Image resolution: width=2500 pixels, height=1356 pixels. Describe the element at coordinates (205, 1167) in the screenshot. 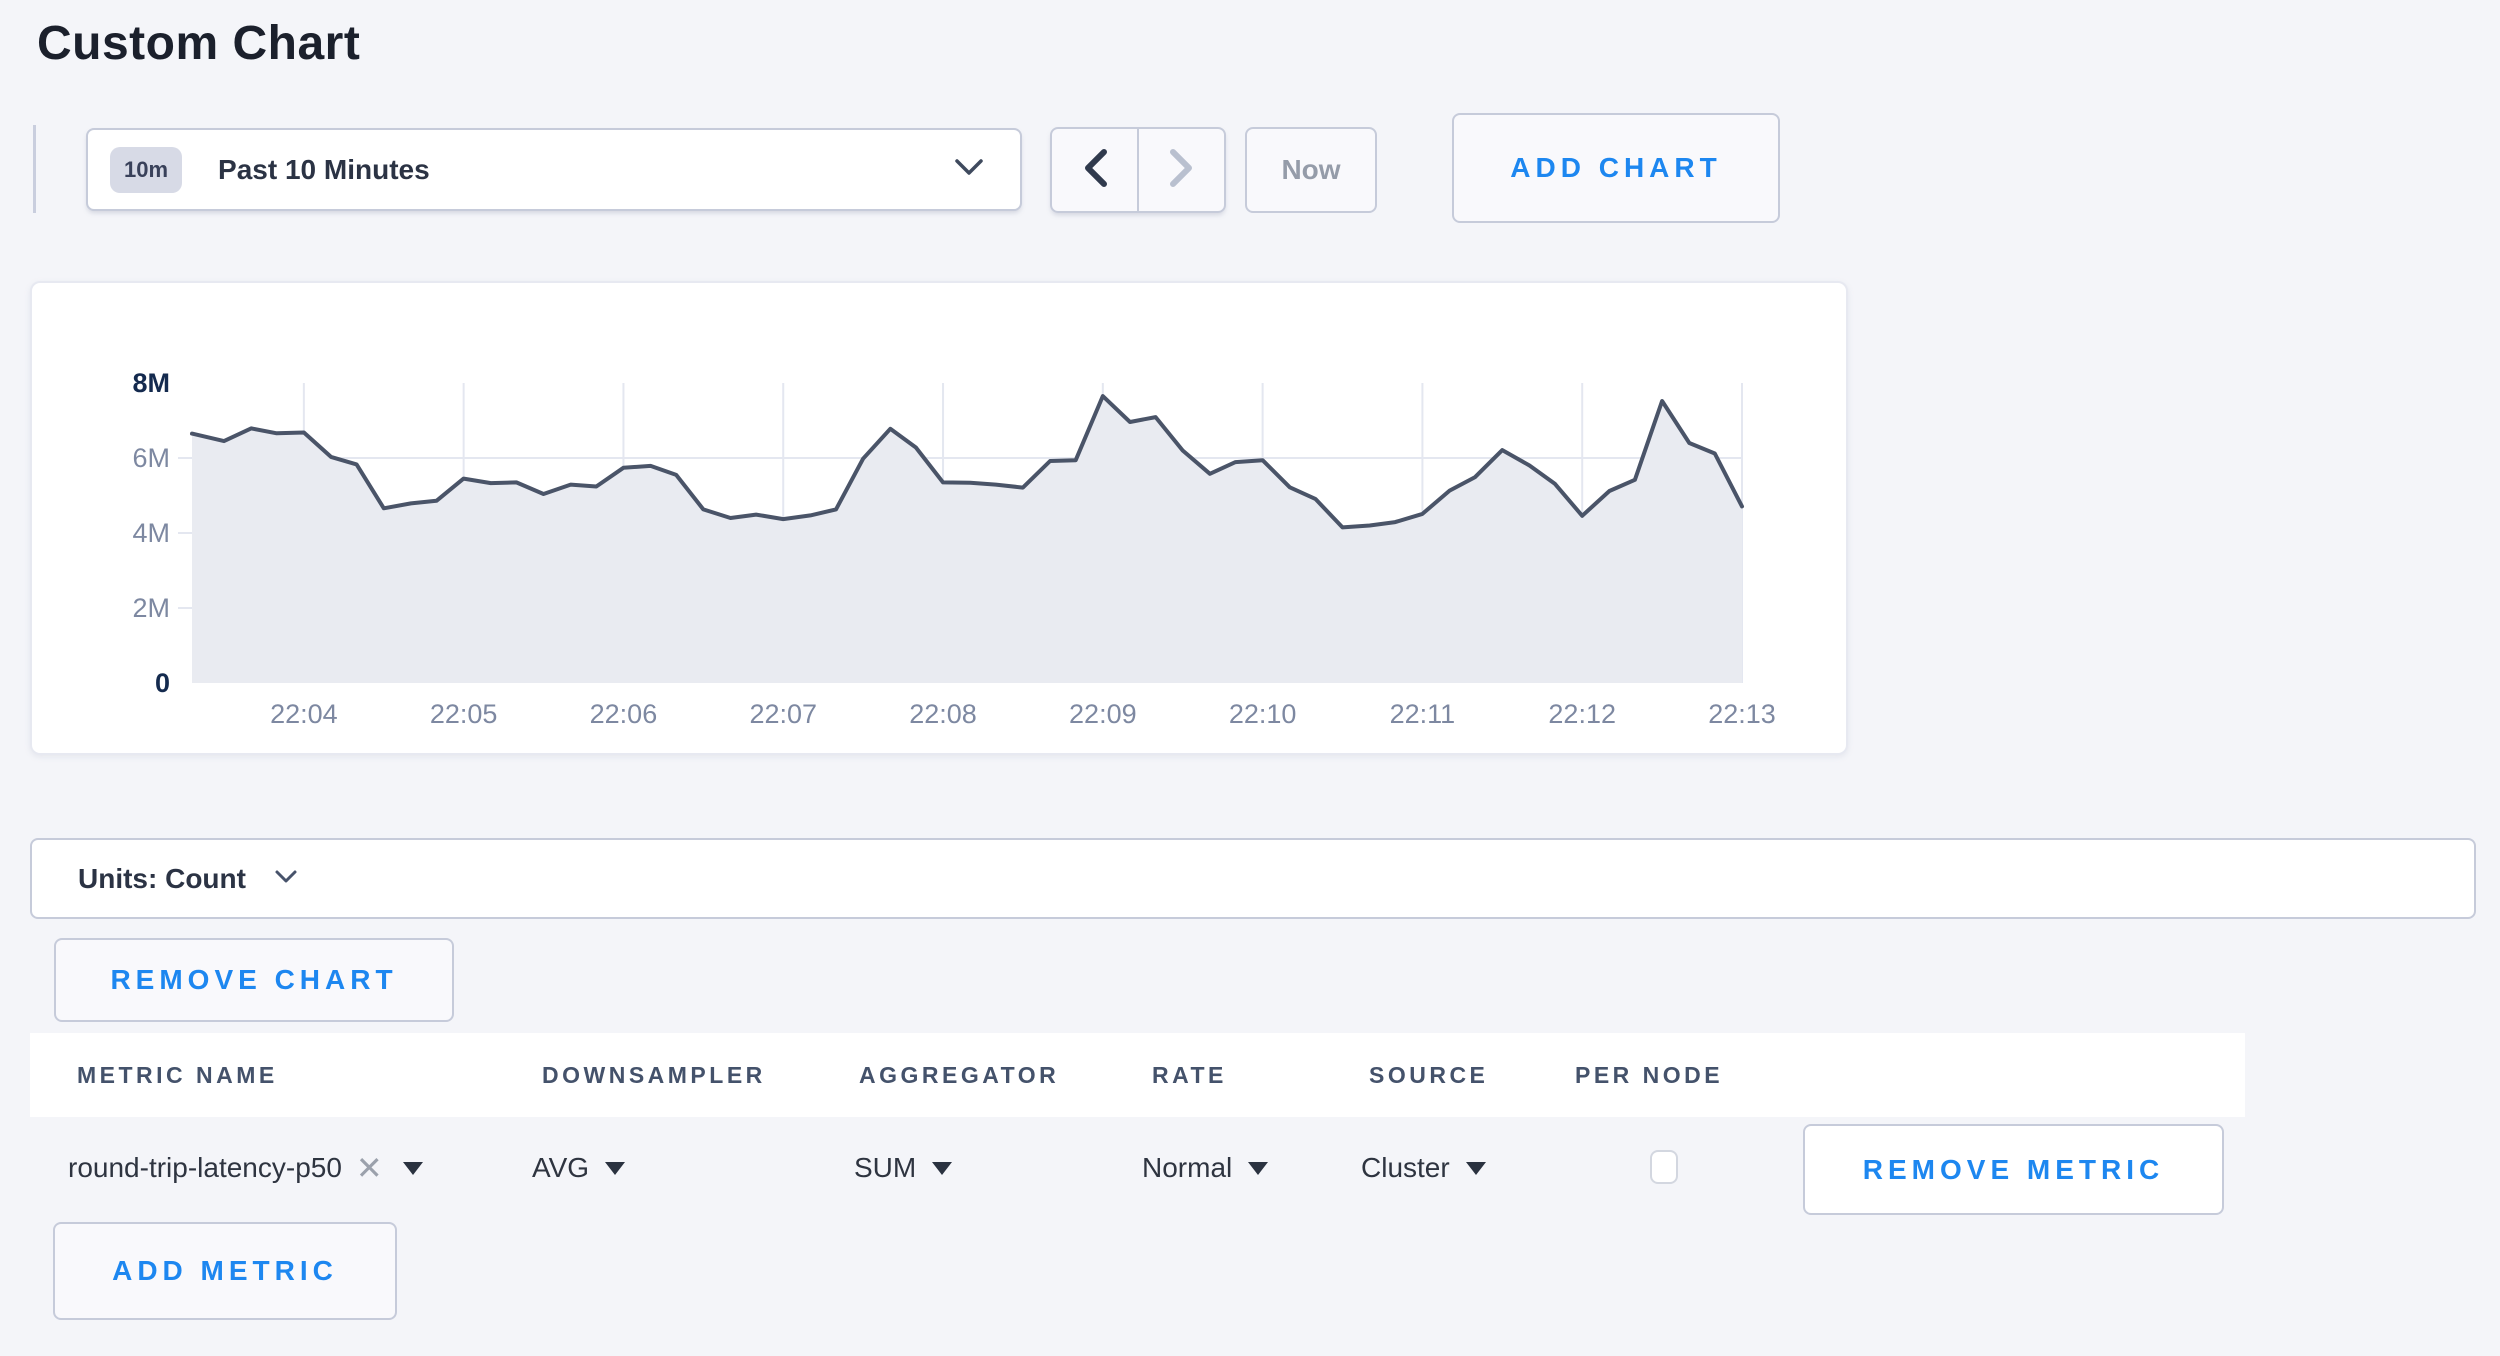

I see `metric-name-value: round-trip-latency-p50` at that location.